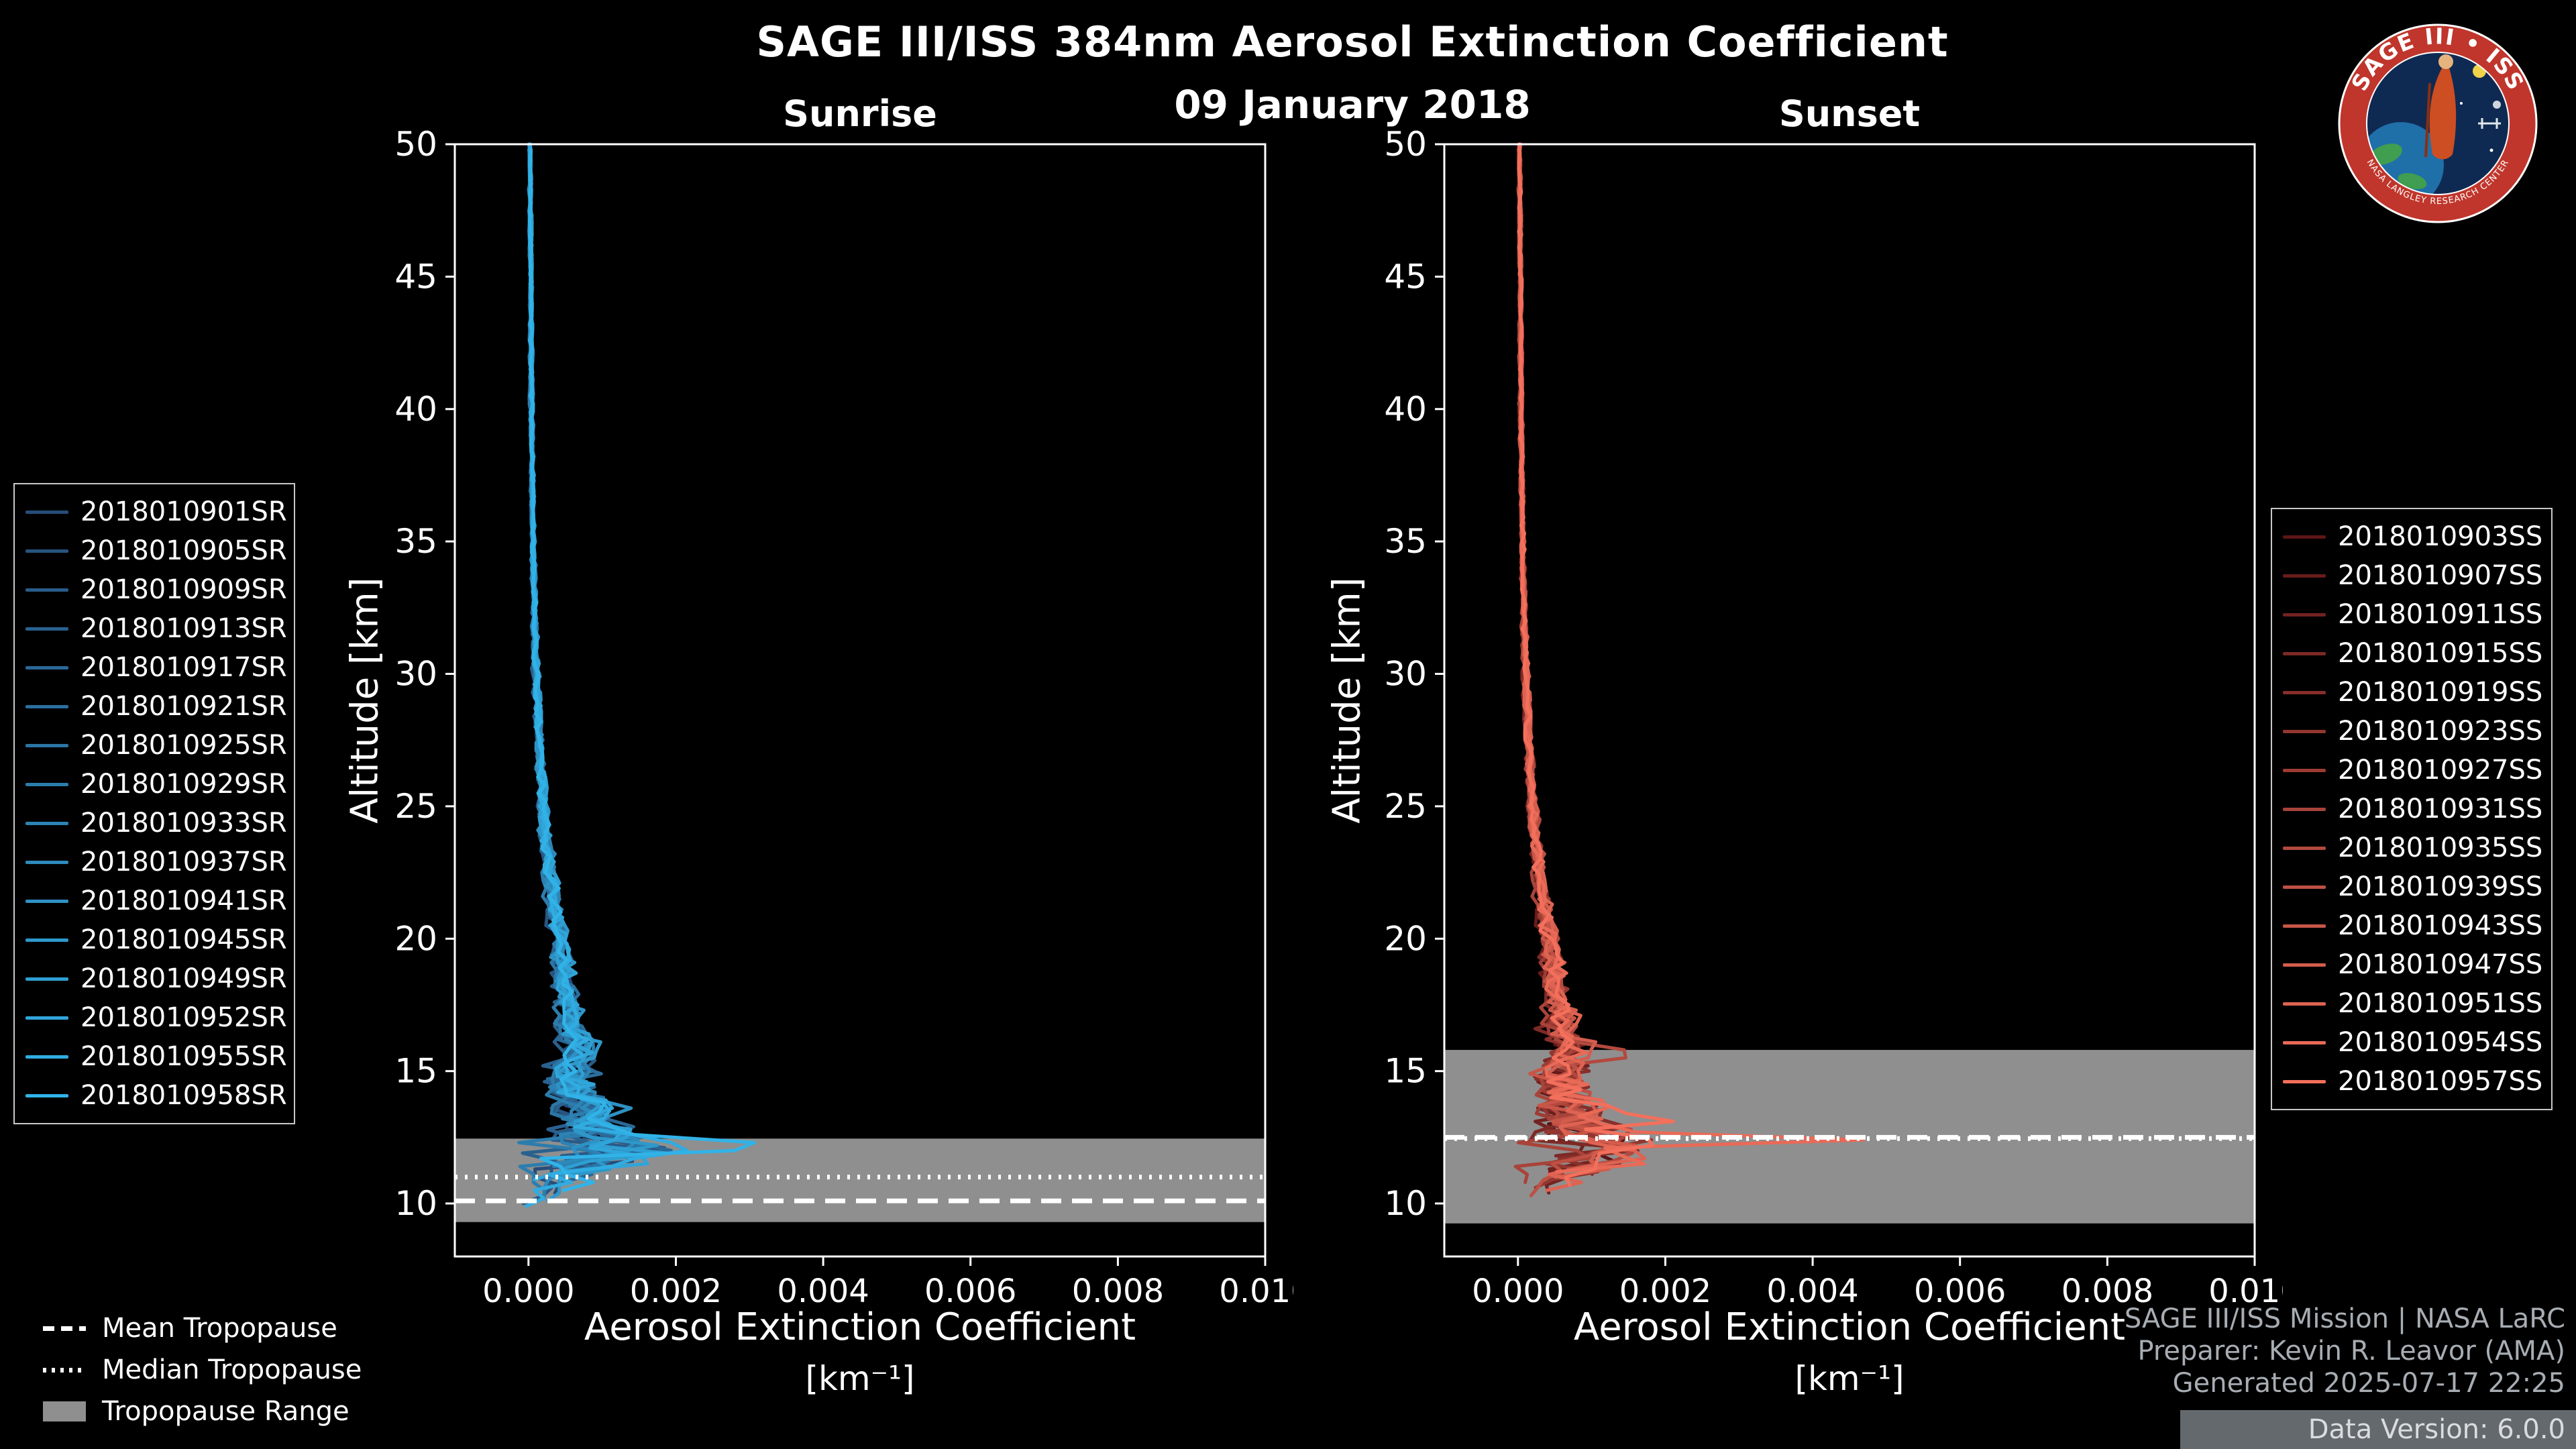 Image resolution: width=2576 pixels, height=1449 pixels. I want to click on legend-item: 2018010933SR, so click(154, 823).